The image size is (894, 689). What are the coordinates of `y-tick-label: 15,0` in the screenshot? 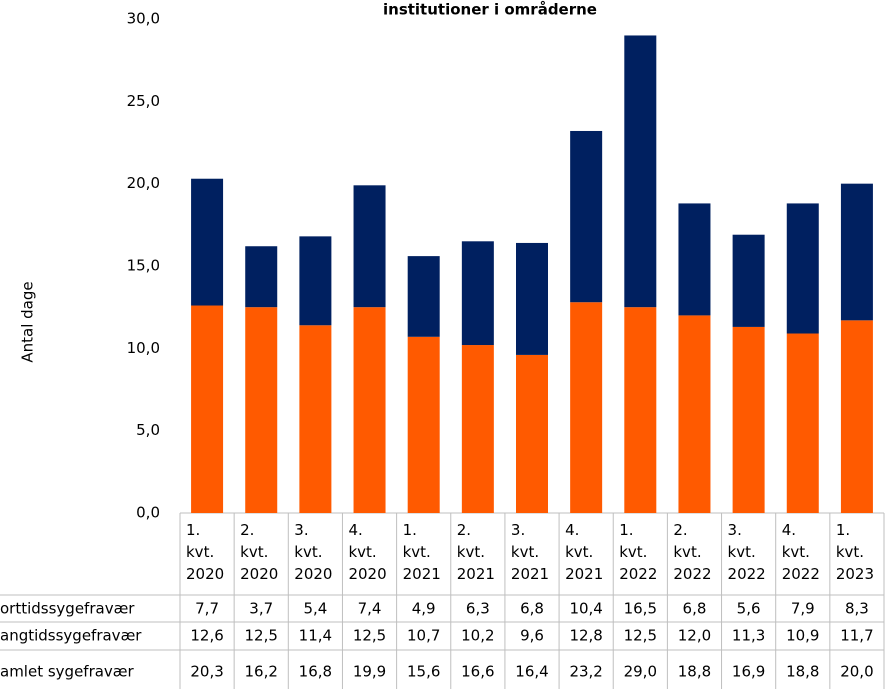 It's located at (143, 266).